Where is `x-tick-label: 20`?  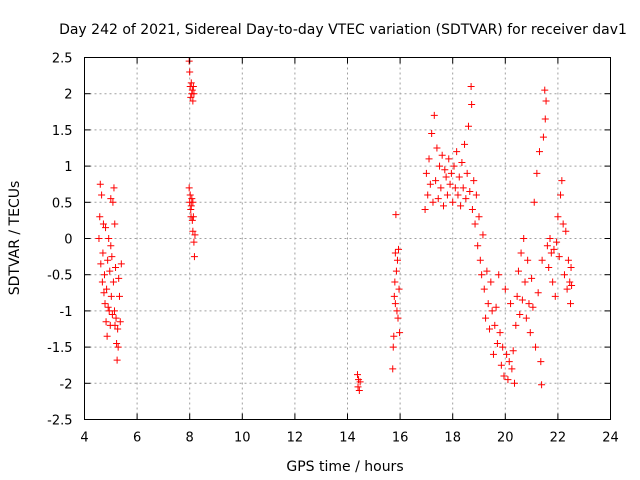 x-tick-label: 20 is located at coordinates (505, 438).